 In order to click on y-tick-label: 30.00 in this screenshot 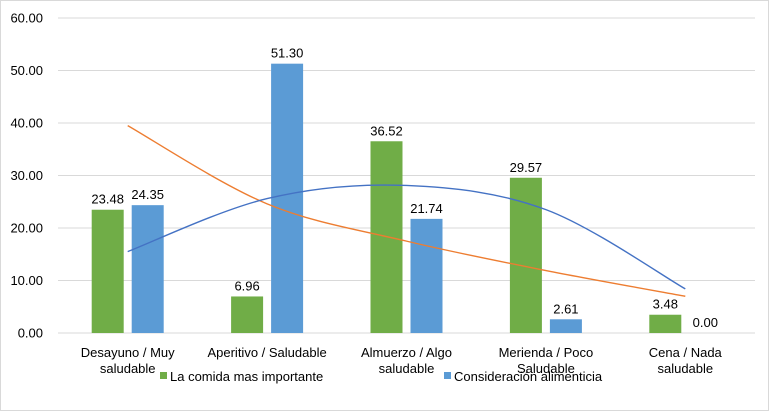, I will do `click(26, 175)`.